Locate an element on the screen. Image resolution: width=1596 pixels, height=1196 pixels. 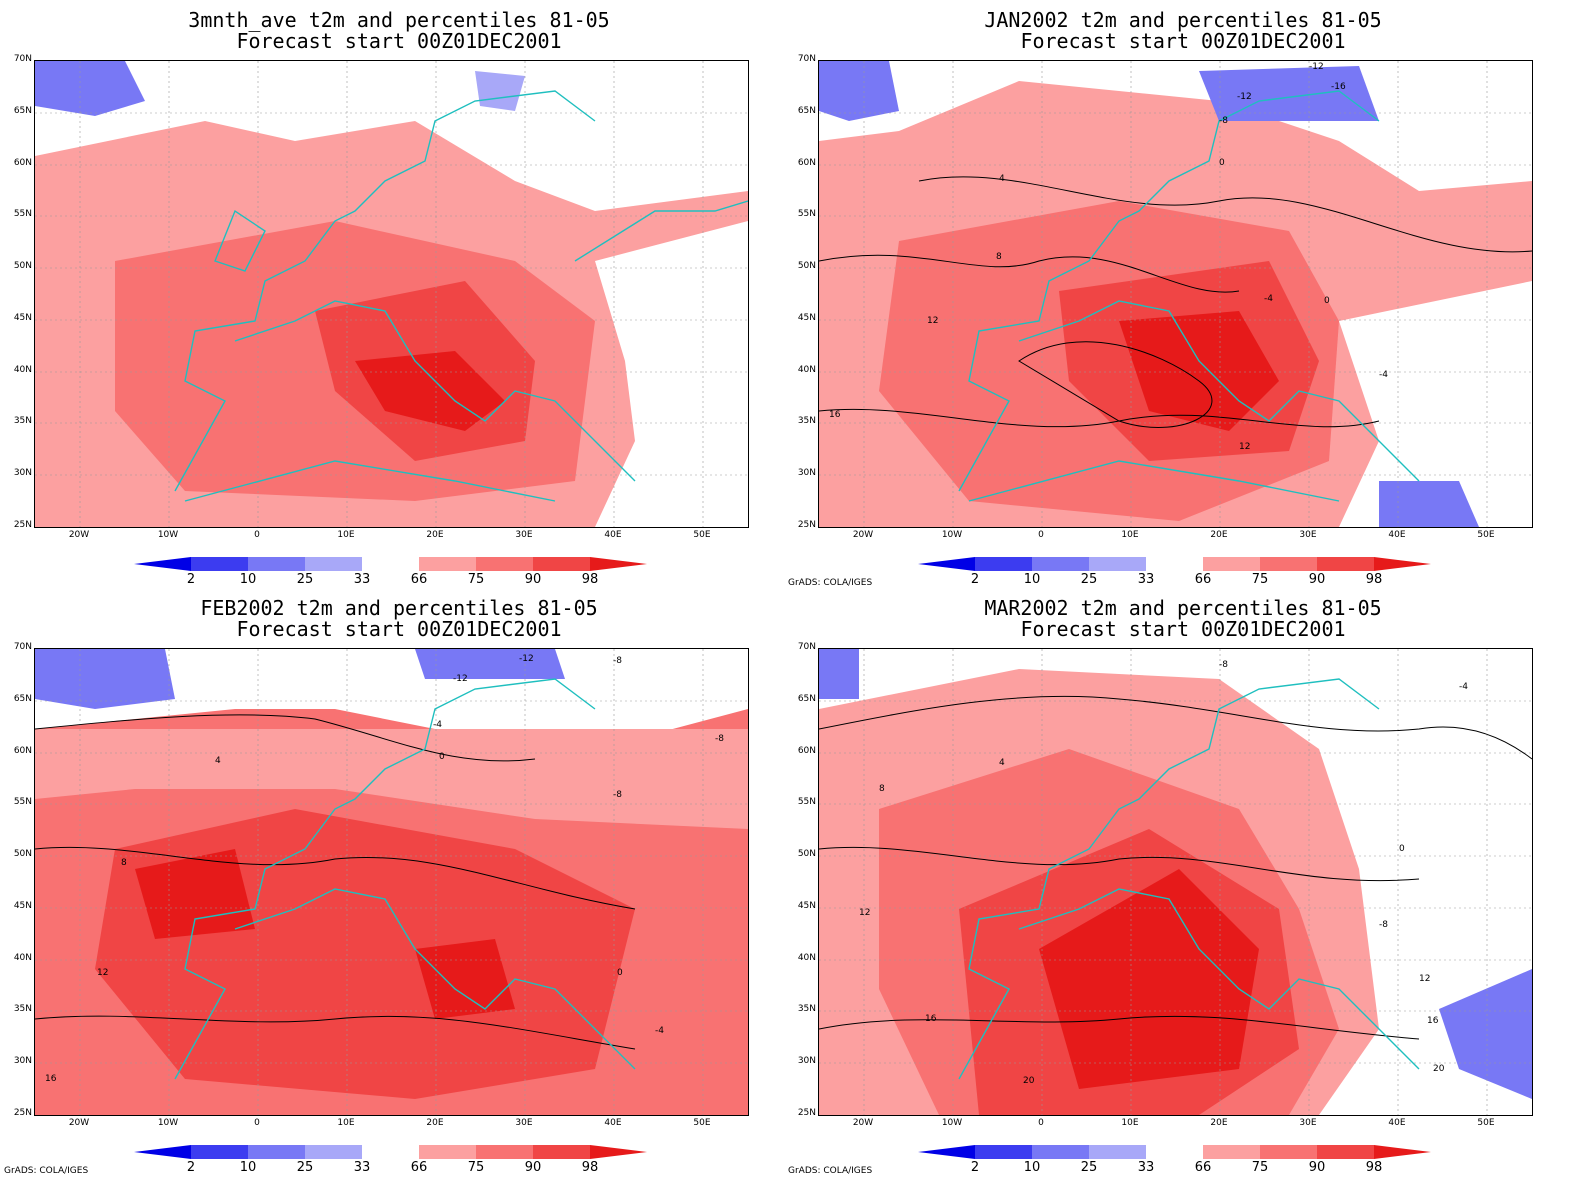
lon-axis-label: 10E is located at coordinates (346, 1123).